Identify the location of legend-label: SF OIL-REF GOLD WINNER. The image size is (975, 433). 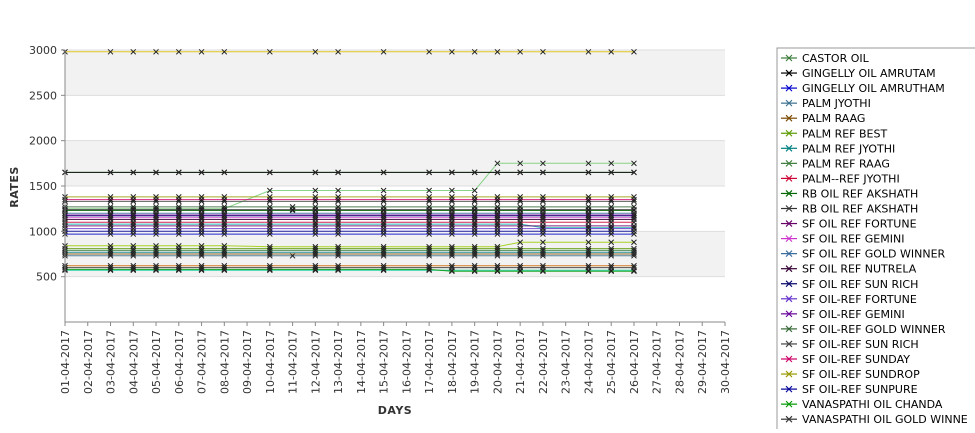
(874, 329).